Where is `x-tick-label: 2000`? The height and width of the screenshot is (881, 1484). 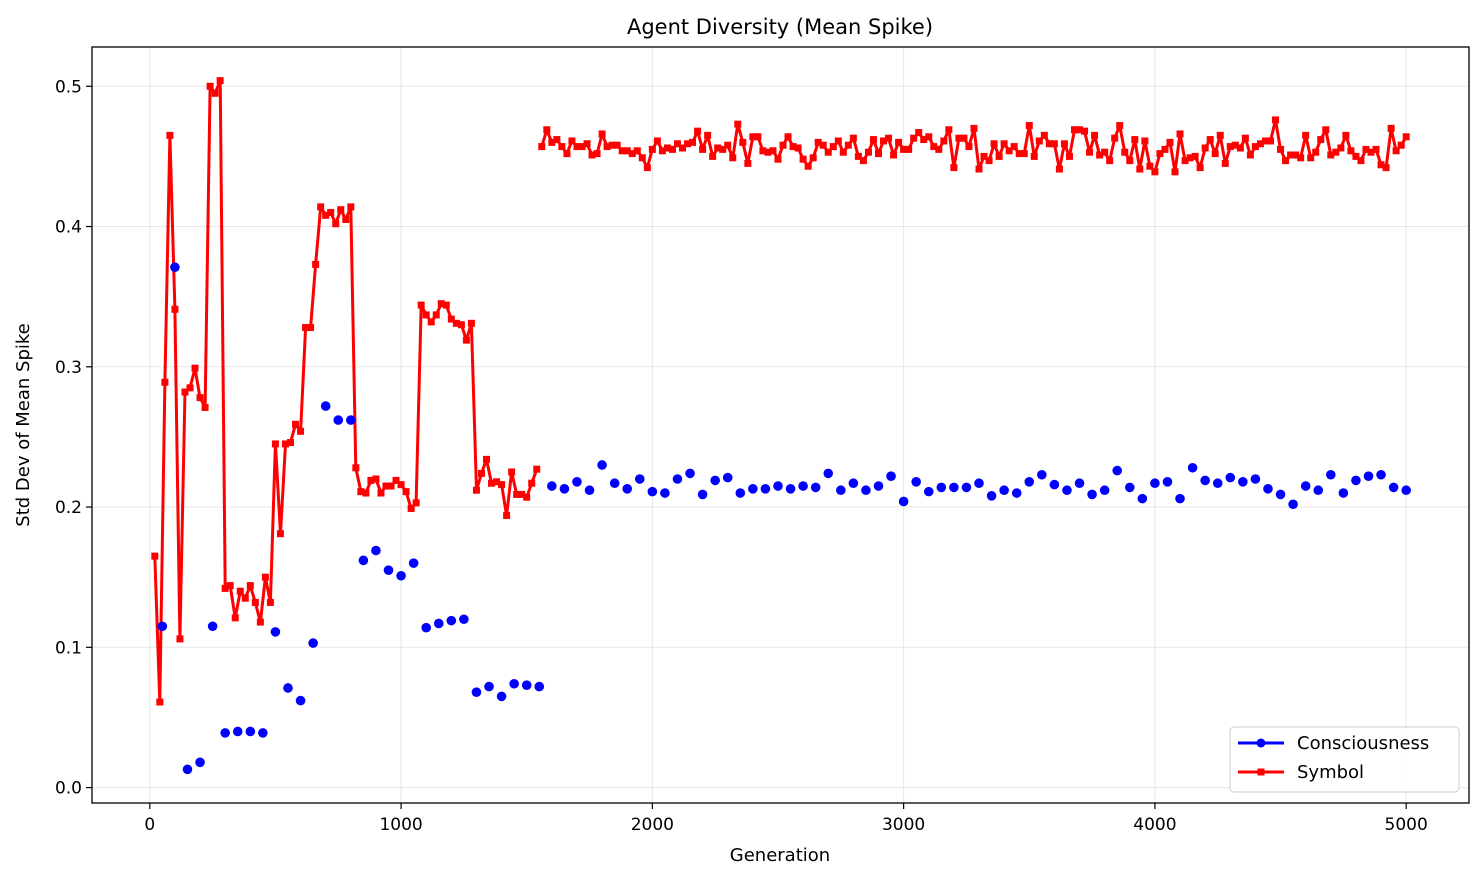
x-tick-label: 2000 is located at coordinates (652, 825).